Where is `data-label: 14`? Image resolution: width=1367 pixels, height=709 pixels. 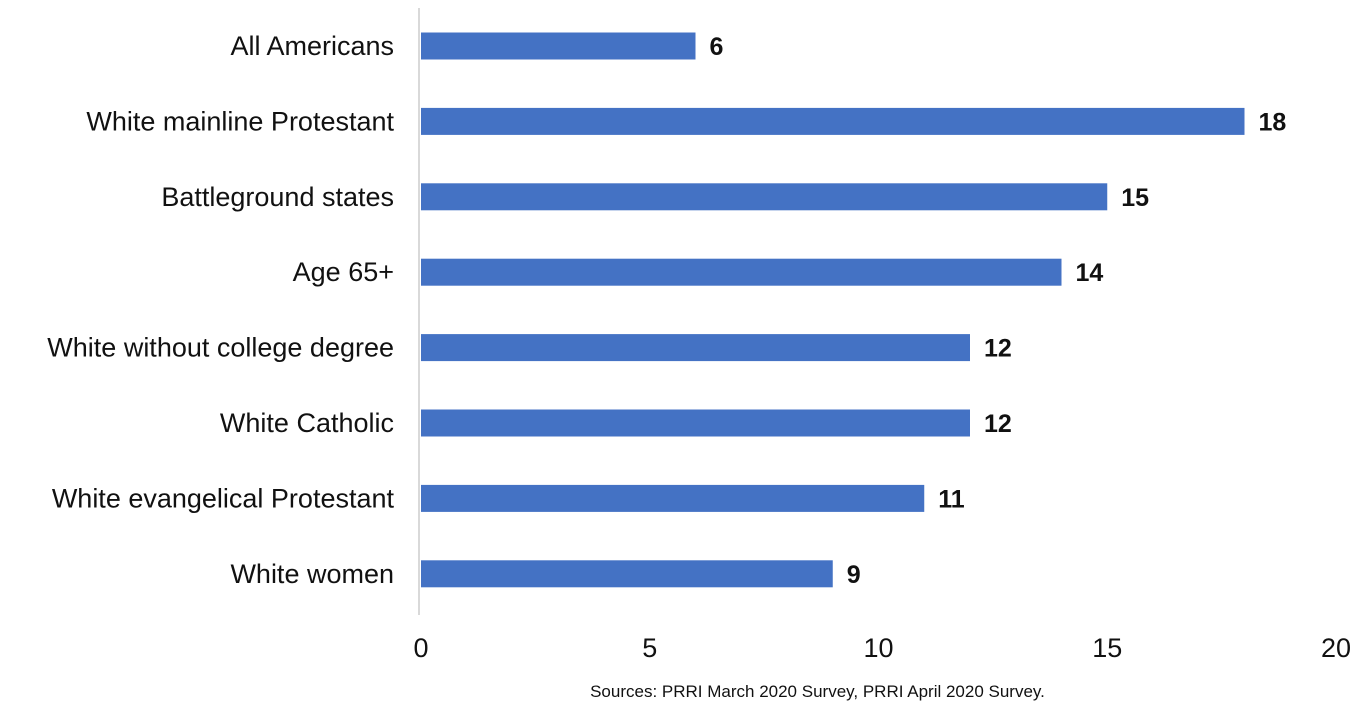 data-label: 14 is located at coordinates (1090, 273).